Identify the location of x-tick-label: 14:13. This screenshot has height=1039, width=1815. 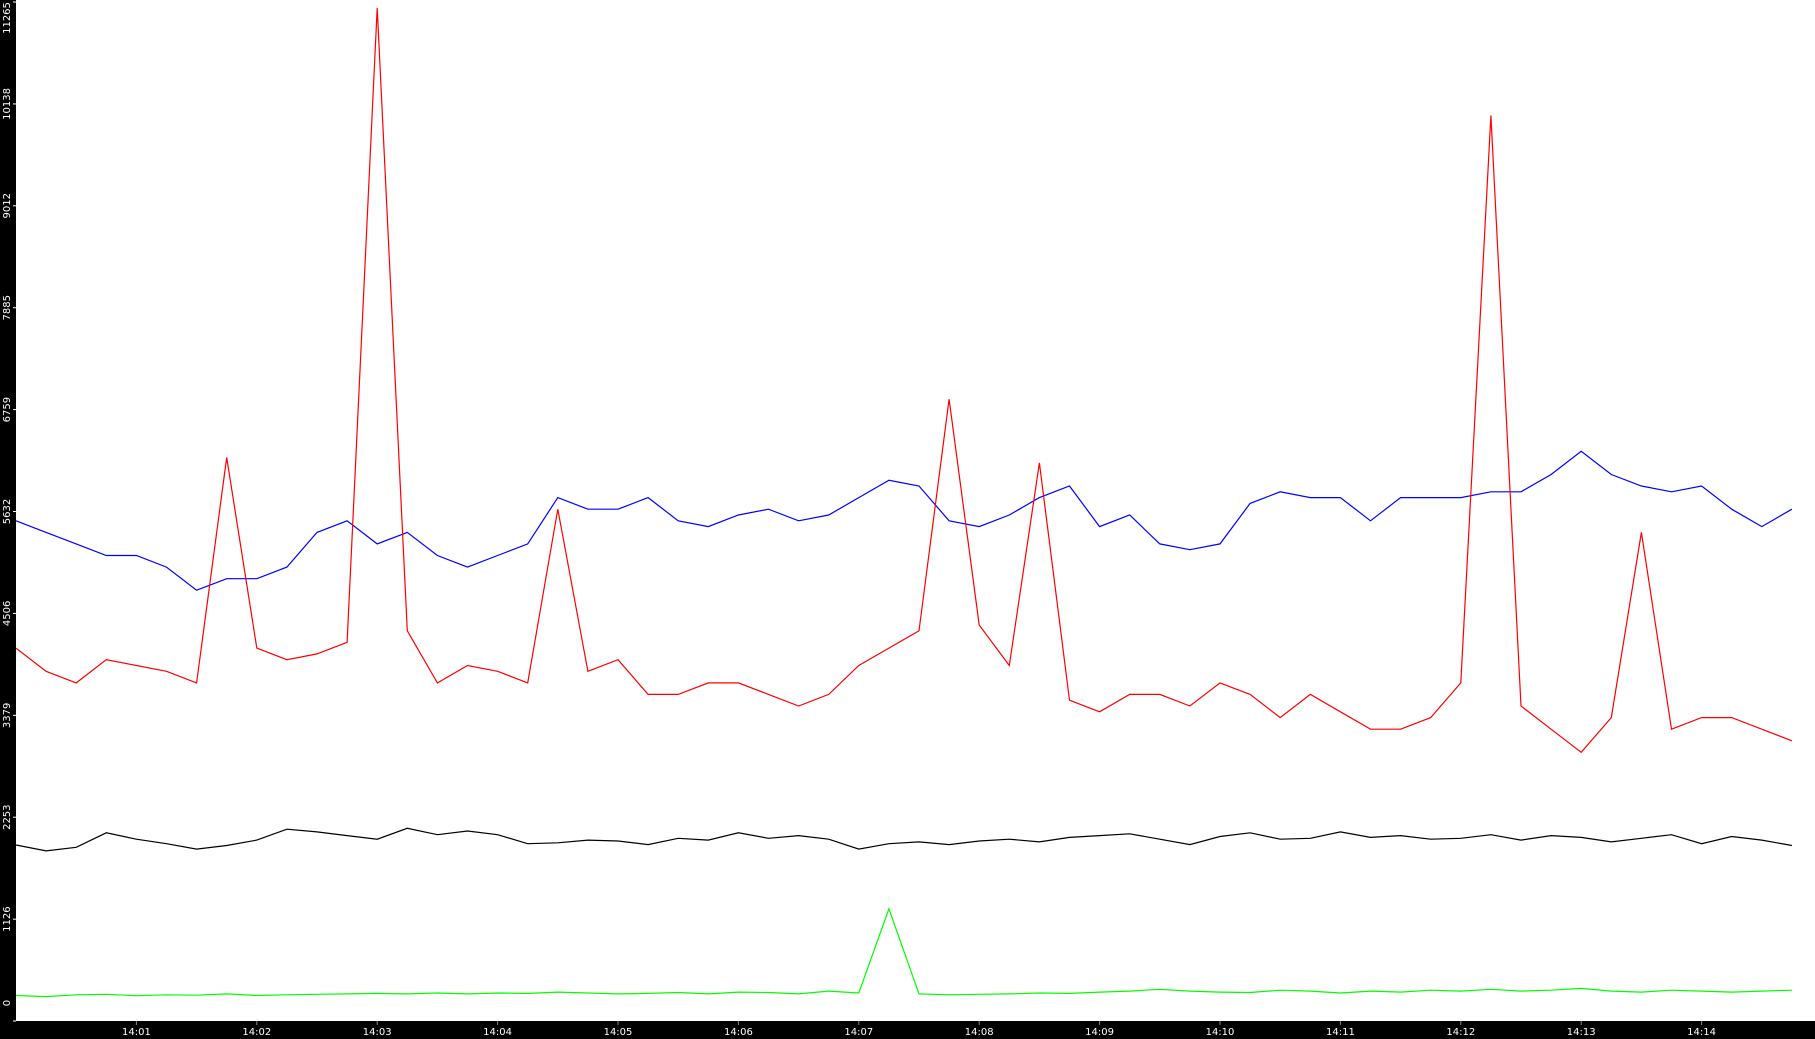
(1581, 1032).